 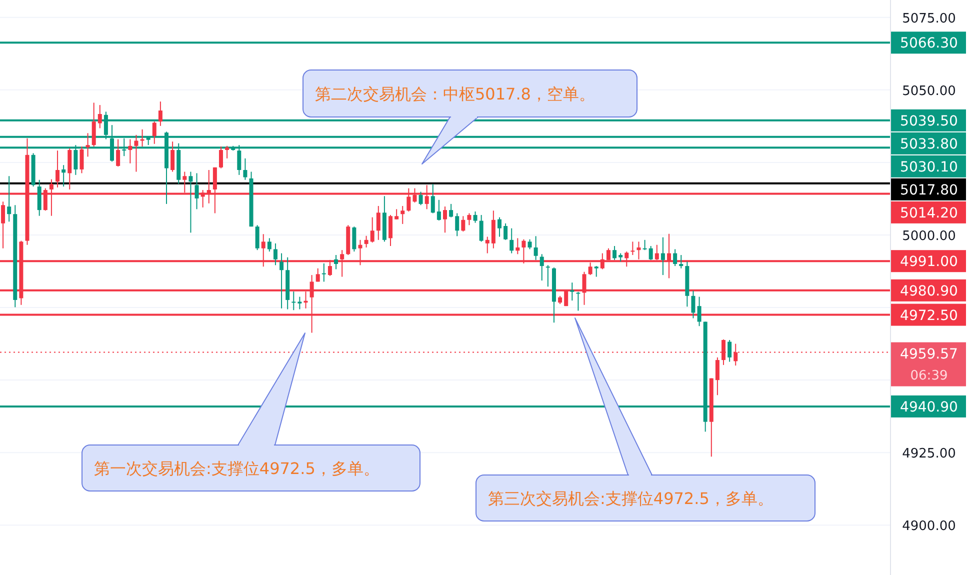 What do you see at coordinates (929, 316) in the screenshot?
I see `ref-line-label: 4972.50` at bounding box center [929, 316].